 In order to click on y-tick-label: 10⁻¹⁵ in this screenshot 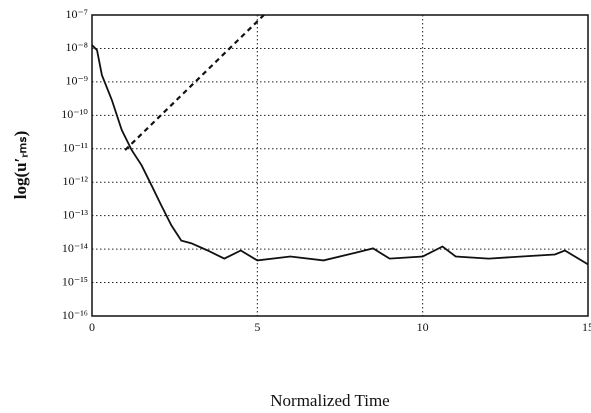, I will do `click(75, 281)`.